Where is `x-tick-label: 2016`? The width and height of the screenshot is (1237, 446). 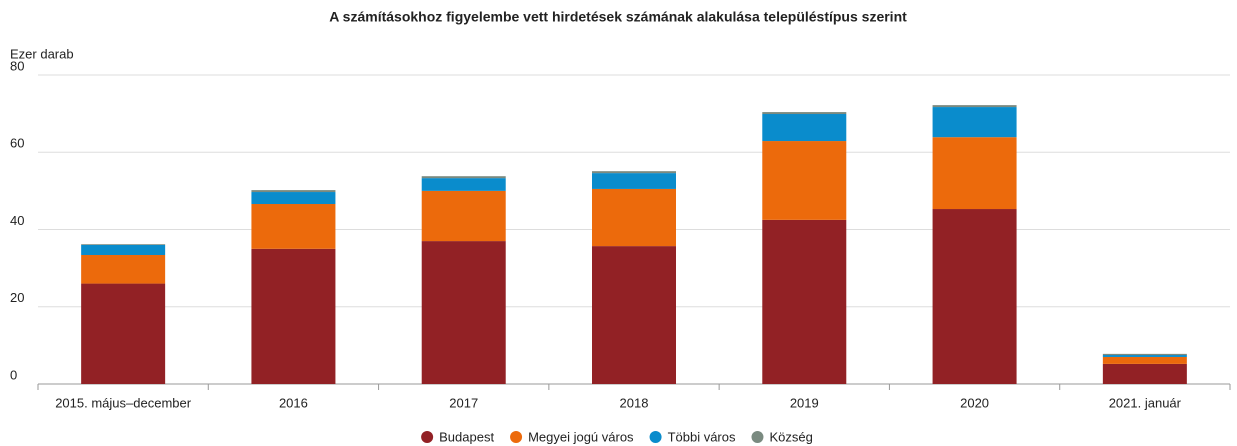 x-tick-label: 2016 is located at coordinates (293, 402).